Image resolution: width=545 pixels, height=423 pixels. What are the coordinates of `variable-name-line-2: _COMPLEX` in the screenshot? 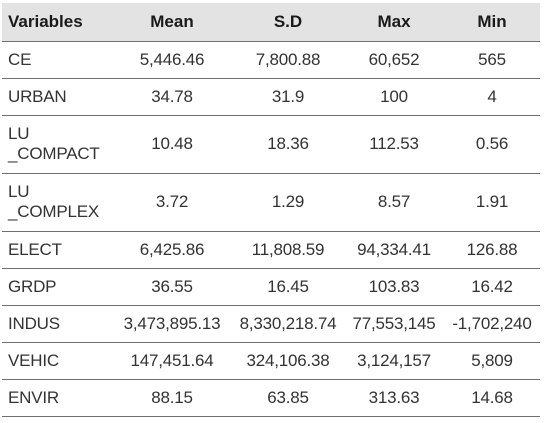 It's located at (53, 211).